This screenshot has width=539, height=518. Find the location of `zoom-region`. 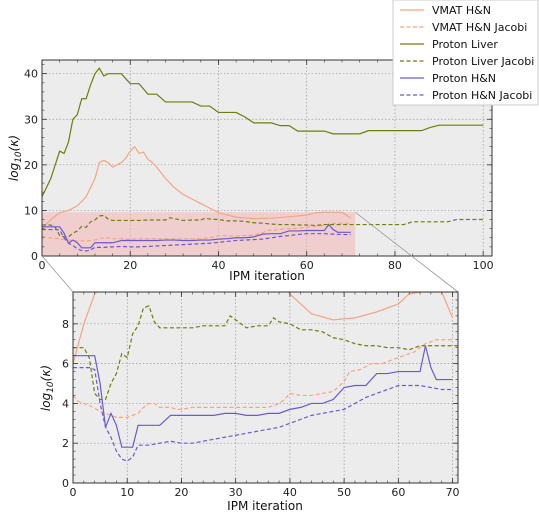

zoom-region is located at coordinates (199, 234).